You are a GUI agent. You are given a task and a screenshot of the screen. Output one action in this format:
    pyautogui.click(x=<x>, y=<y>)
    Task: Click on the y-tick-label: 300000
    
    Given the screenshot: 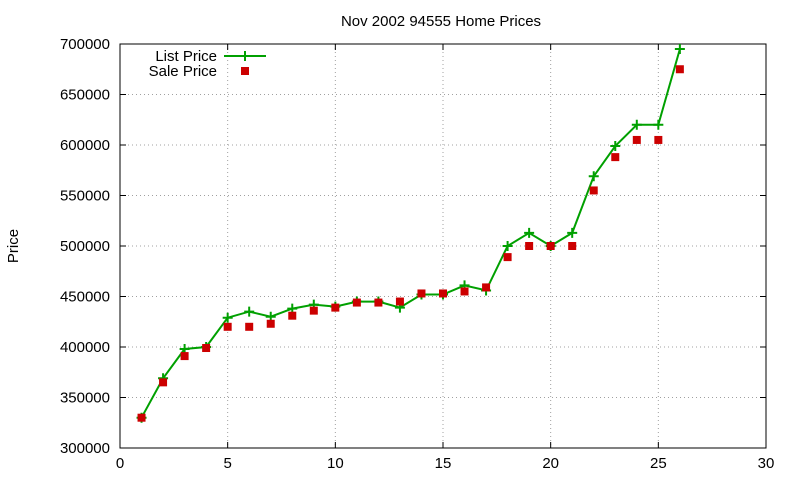 What is the action you would take?
    pyautogui.click(x=85, y=448)
    